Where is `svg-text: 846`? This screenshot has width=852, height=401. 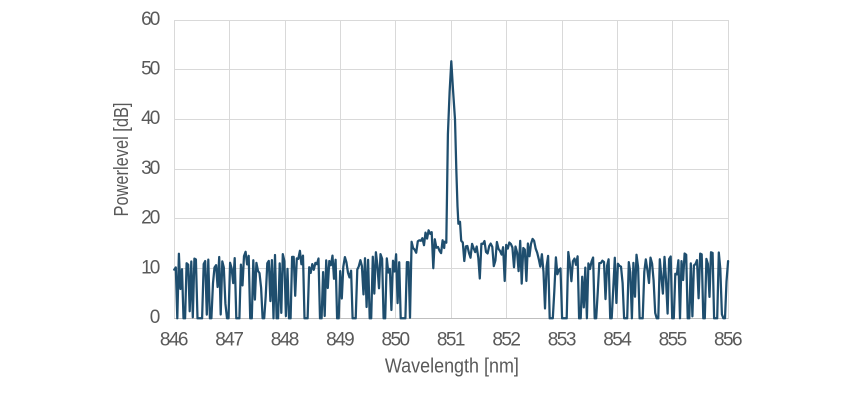
svg-text: 846 is located at coordinates (174, 339).